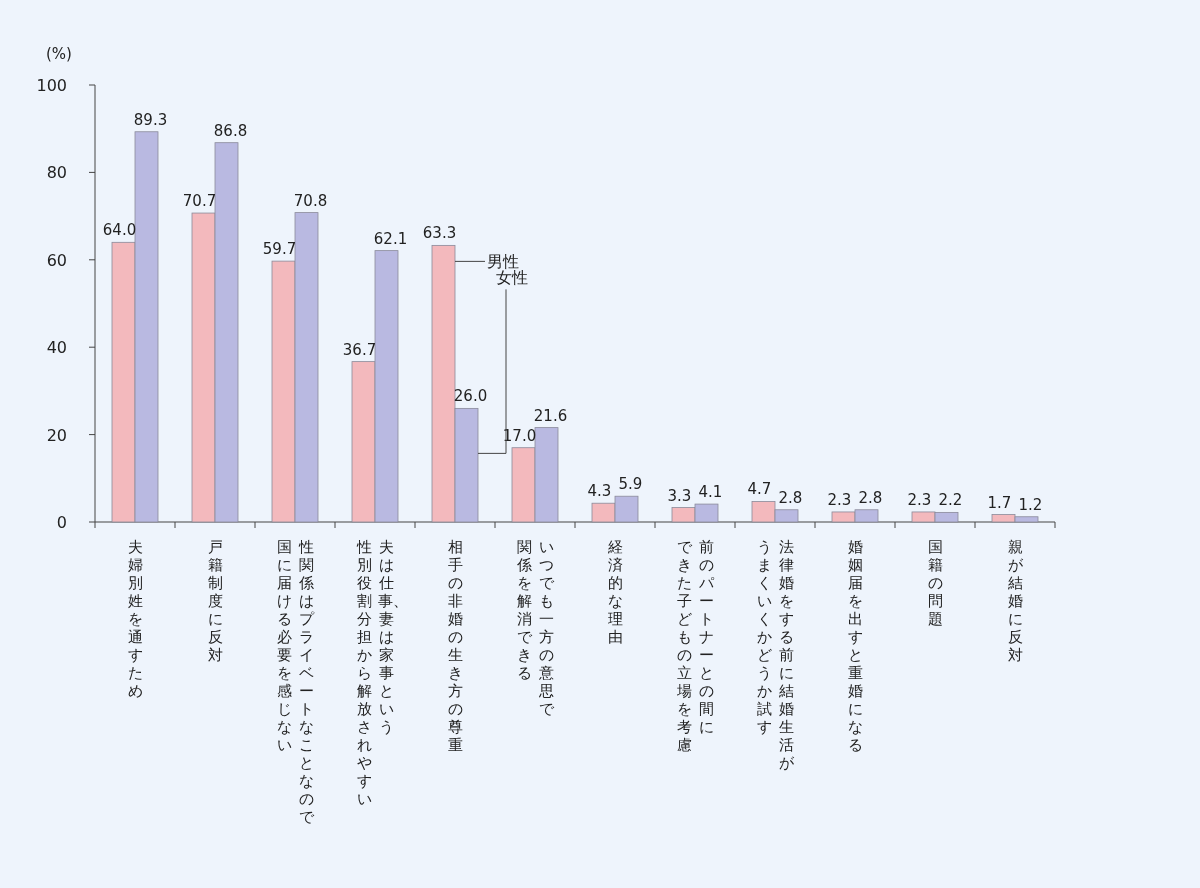 This screenshot has height=888, width=1200. Describe the element at coordinates (56, 260) in the screenshot. I see `ytick: 60` at that location.